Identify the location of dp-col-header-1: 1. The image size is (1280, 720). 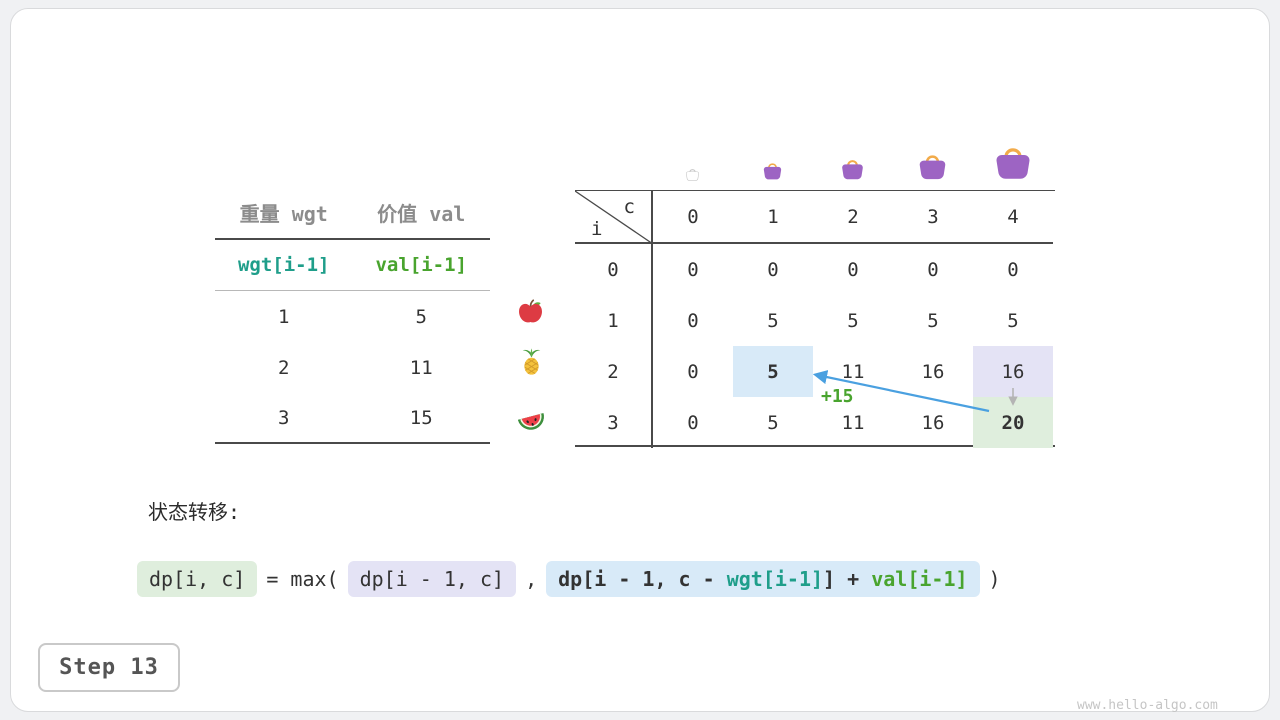
(773, 217).